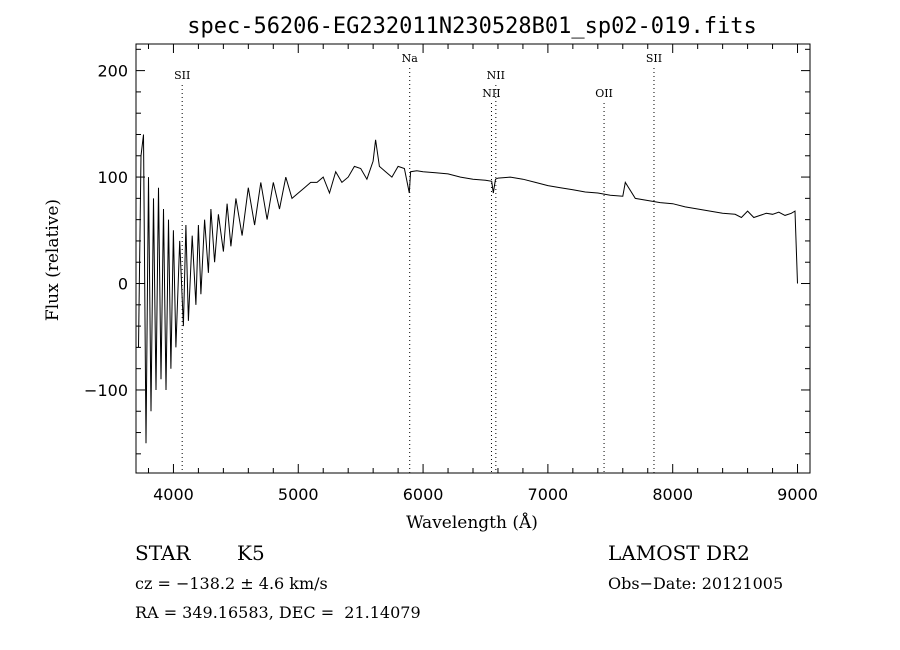 This screenshot has width=900, height=650. Describe the element at coordinates (696, 583) in the screenshot. I see `observation-date: Obs−Date: 20121005` at that location.